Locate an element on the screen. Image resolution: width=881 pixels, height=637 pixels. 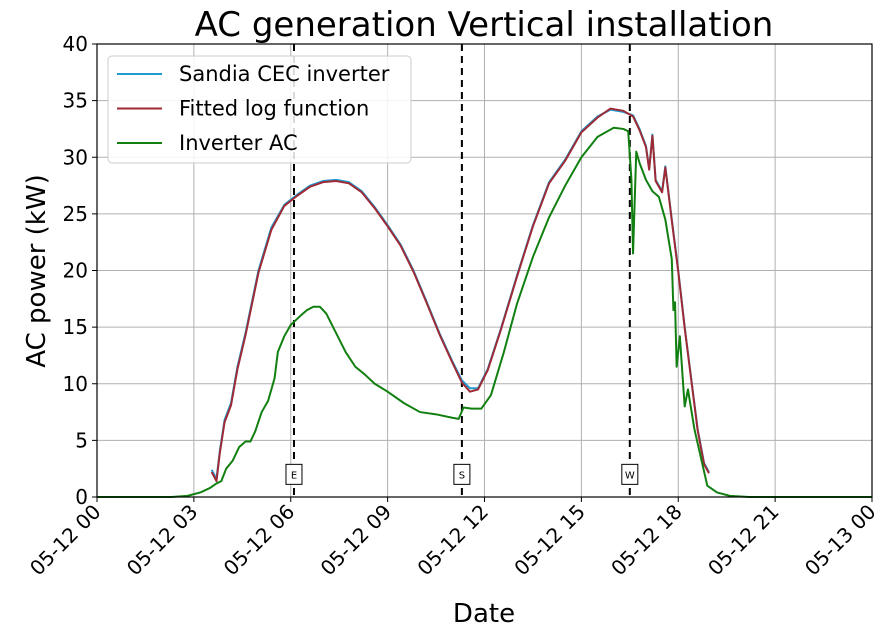
legend-label: Inverter AC is located at coordinates (238, 143).